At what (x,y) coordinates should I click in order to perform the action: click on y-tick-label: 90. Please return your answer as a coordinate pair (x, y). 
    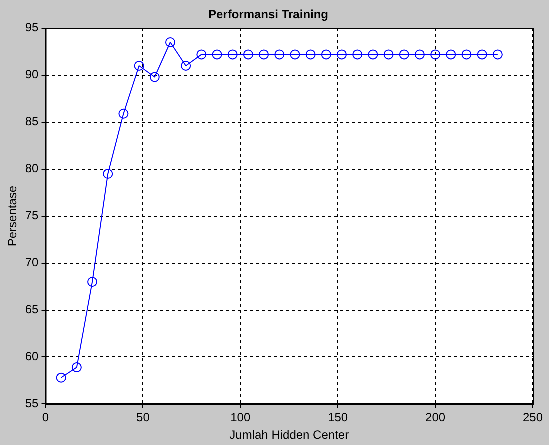
    Looking at the image, I should click on (32, 75).